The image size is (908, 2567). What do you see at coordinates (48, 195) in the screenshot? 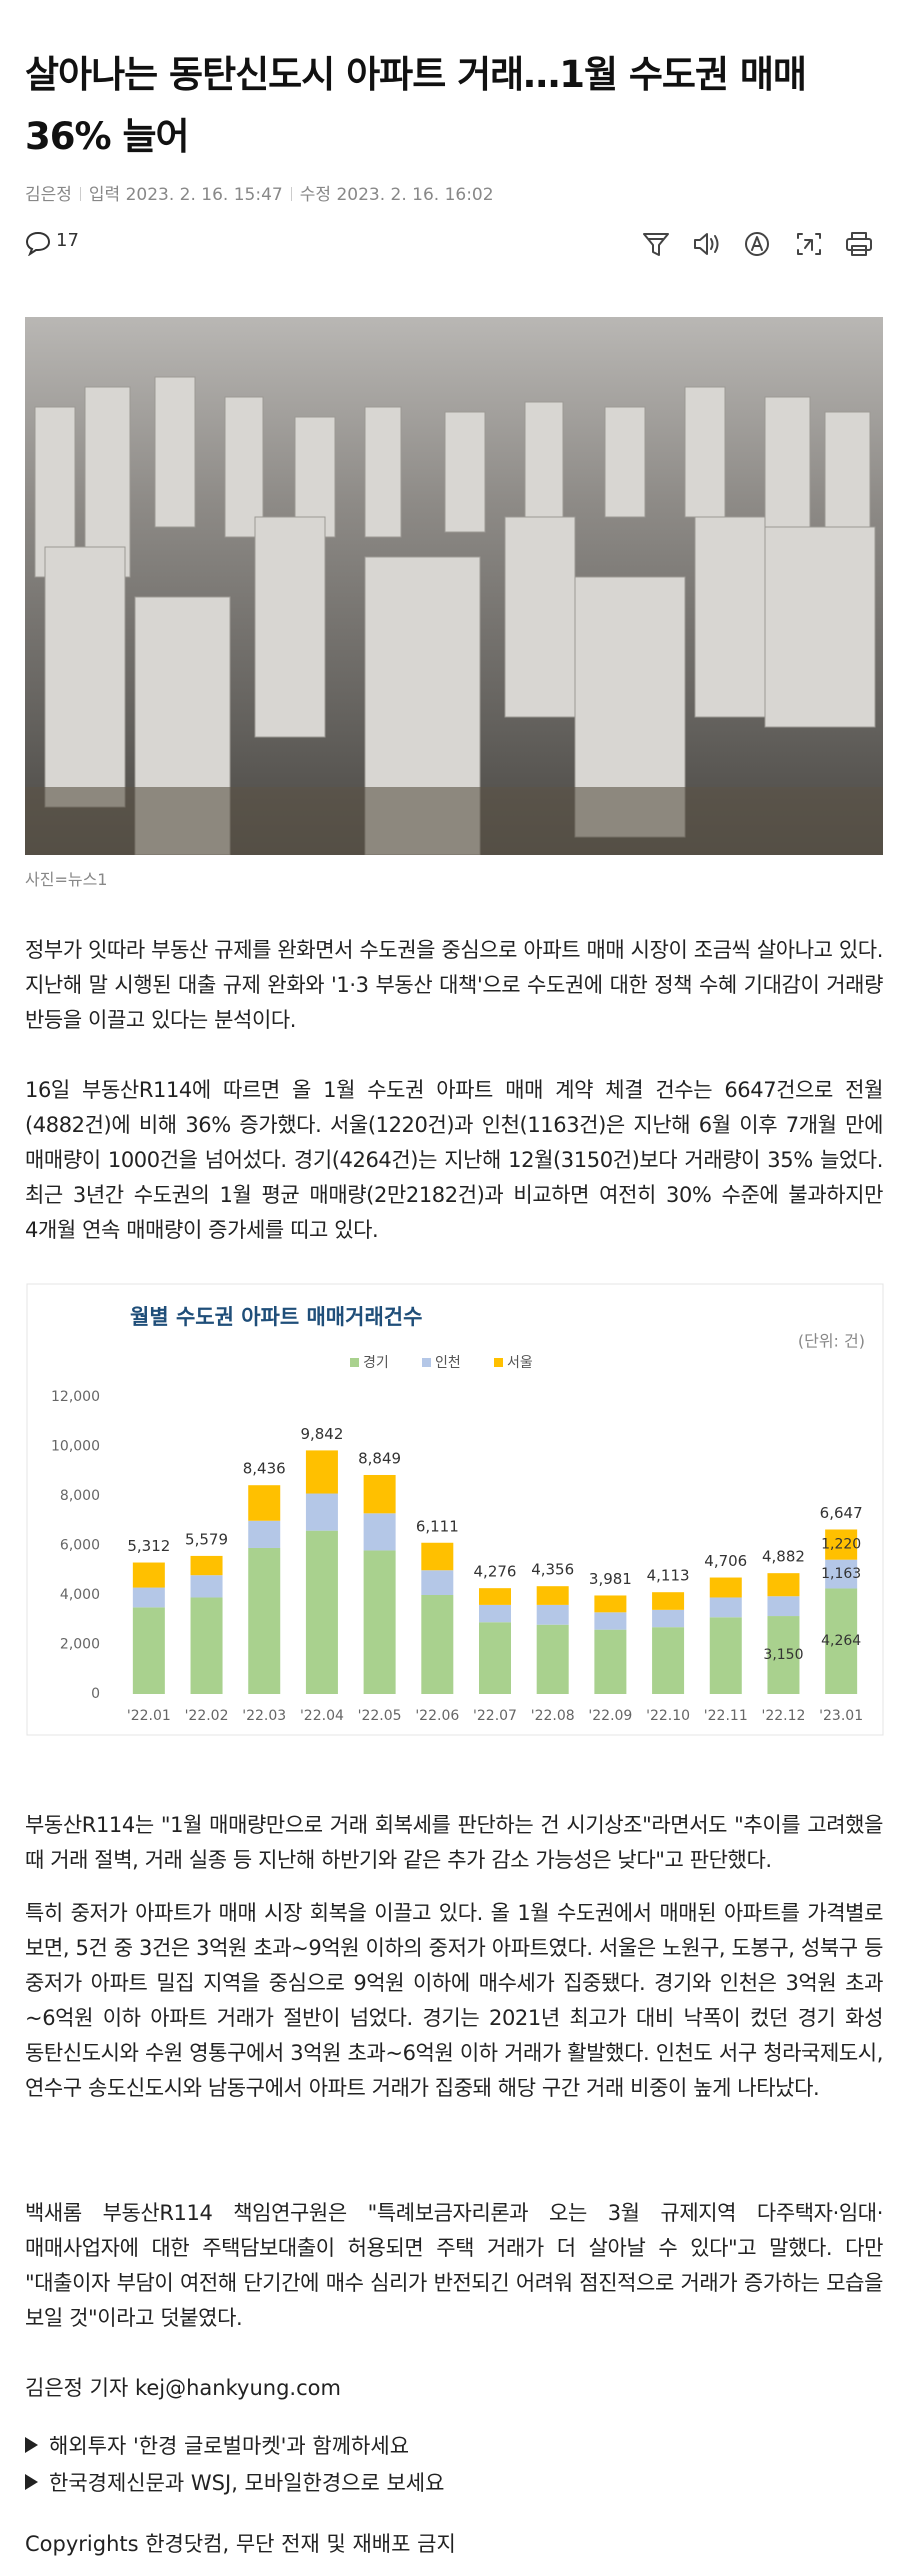
I see `author: 김은정` at bounding box center [48, 195].